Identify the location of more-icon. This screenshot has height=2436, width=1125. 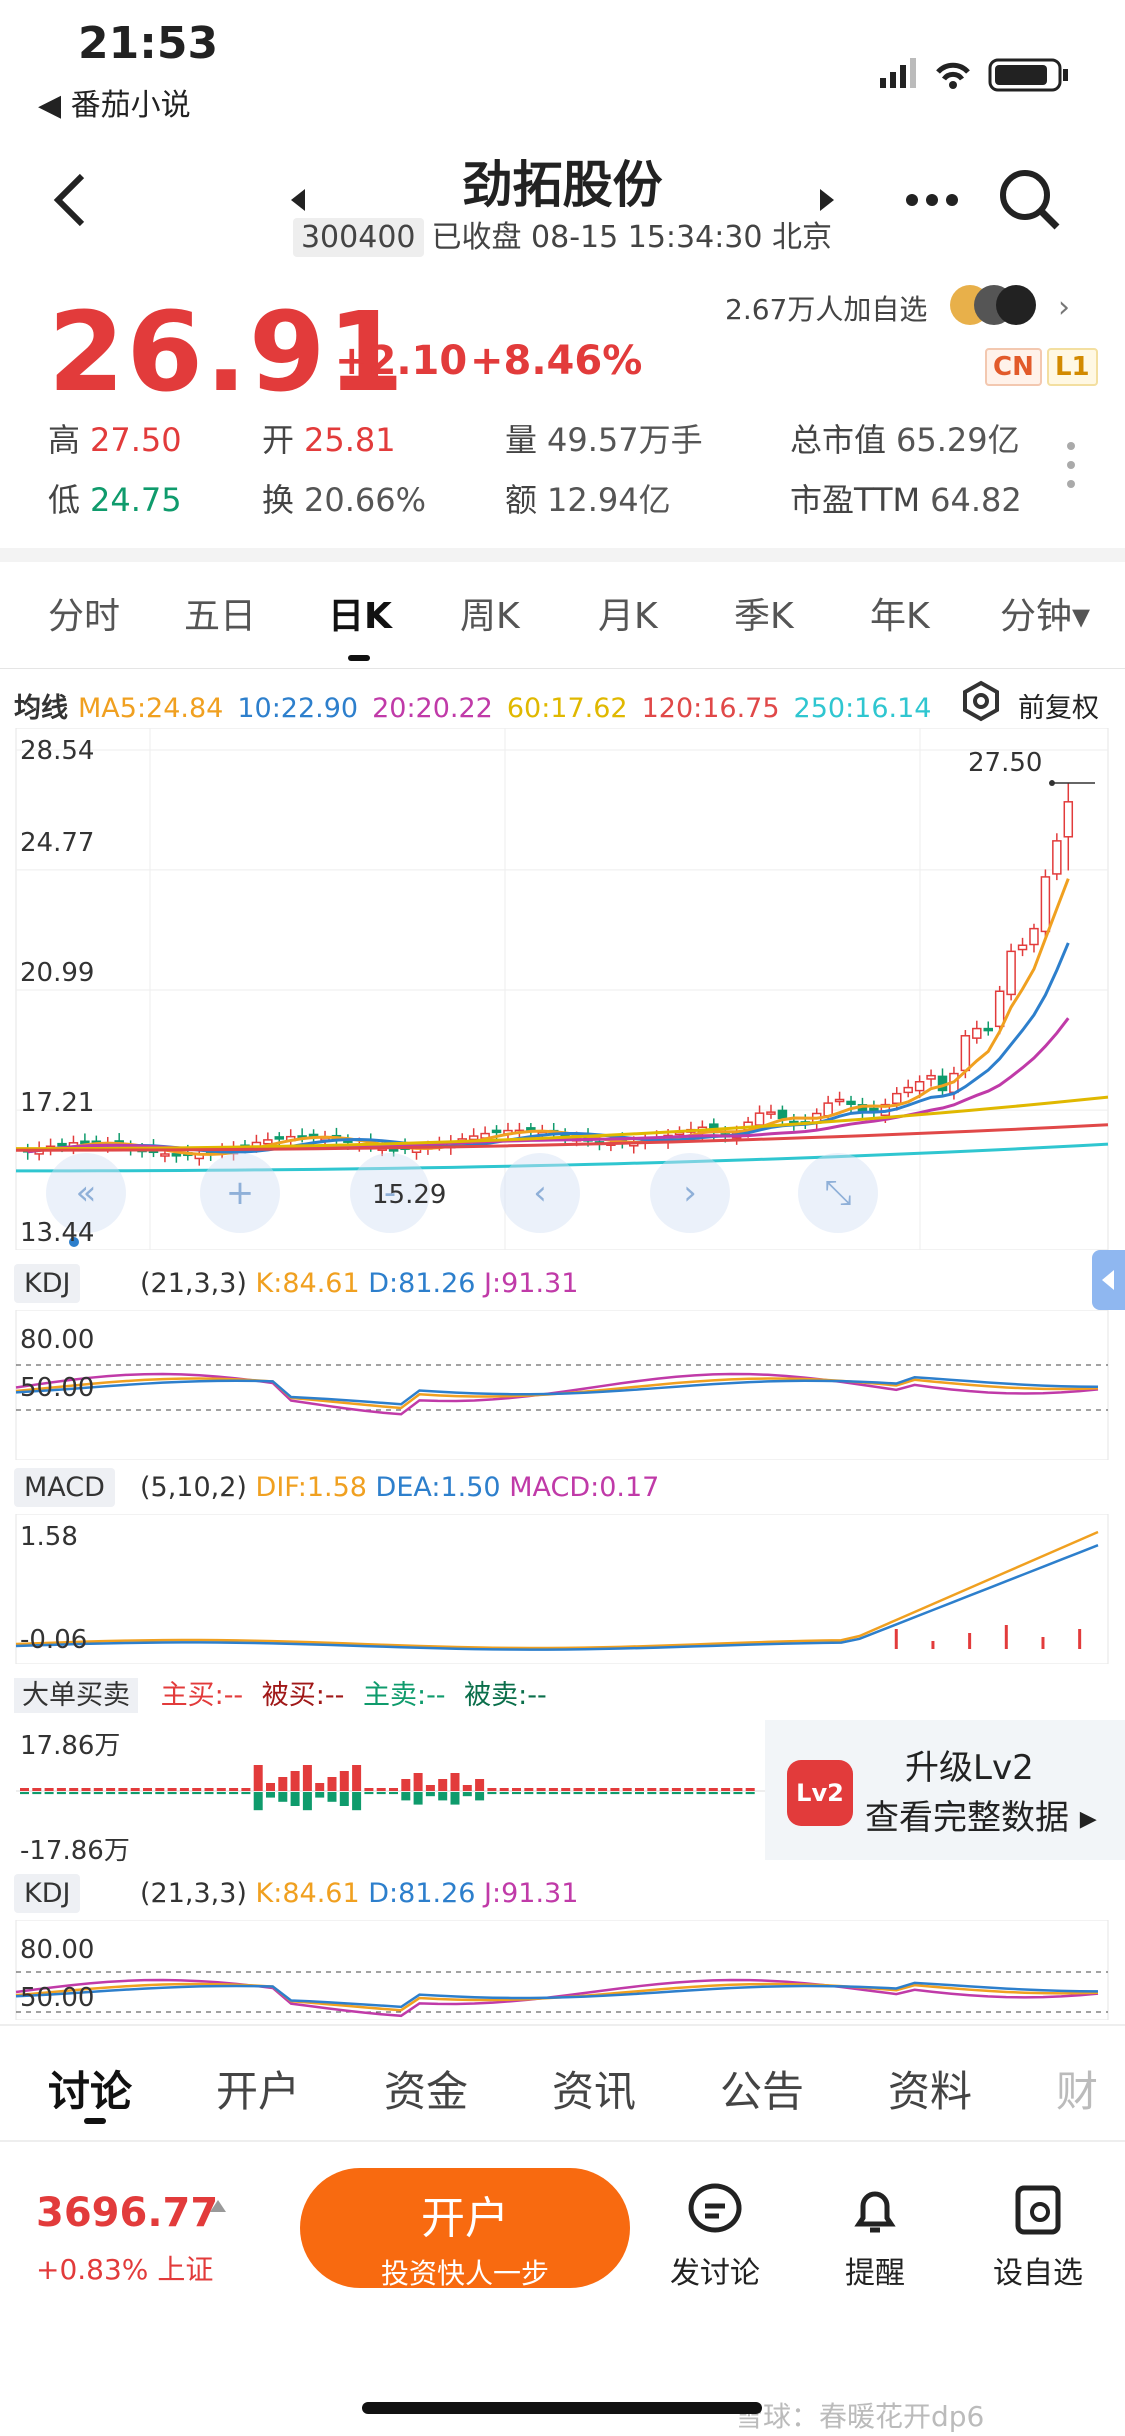
(932, 202).